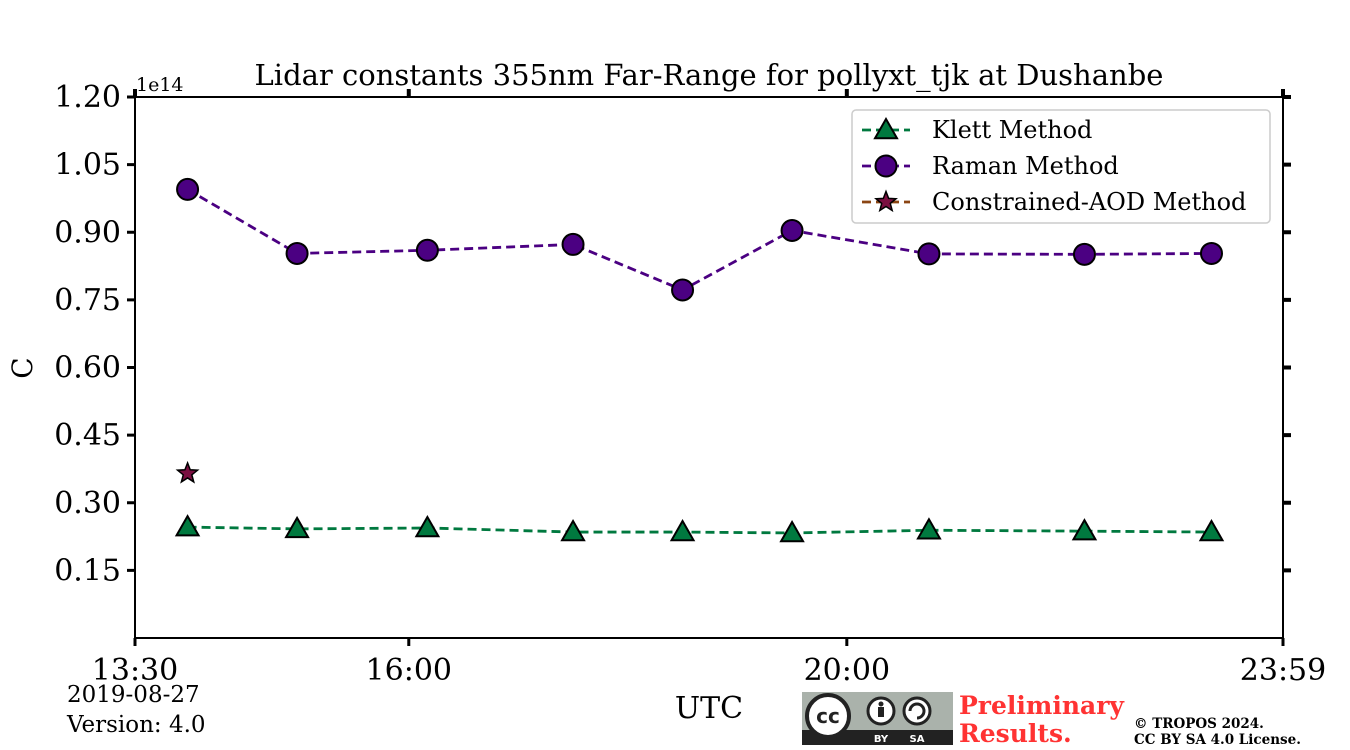  I want to click on series-constrained-aod-method, so click(187, 472).